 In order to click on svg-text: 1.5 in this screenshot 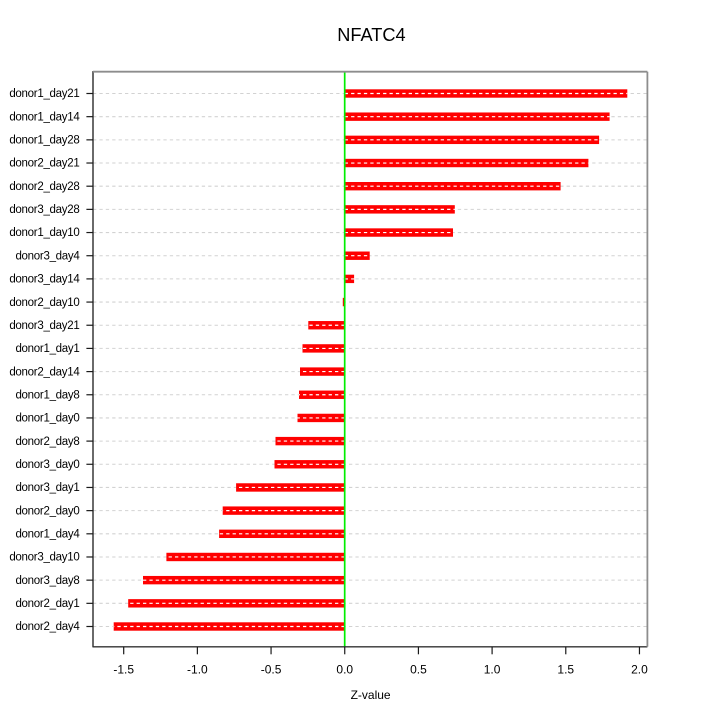, I will do `click(565, 670)`.